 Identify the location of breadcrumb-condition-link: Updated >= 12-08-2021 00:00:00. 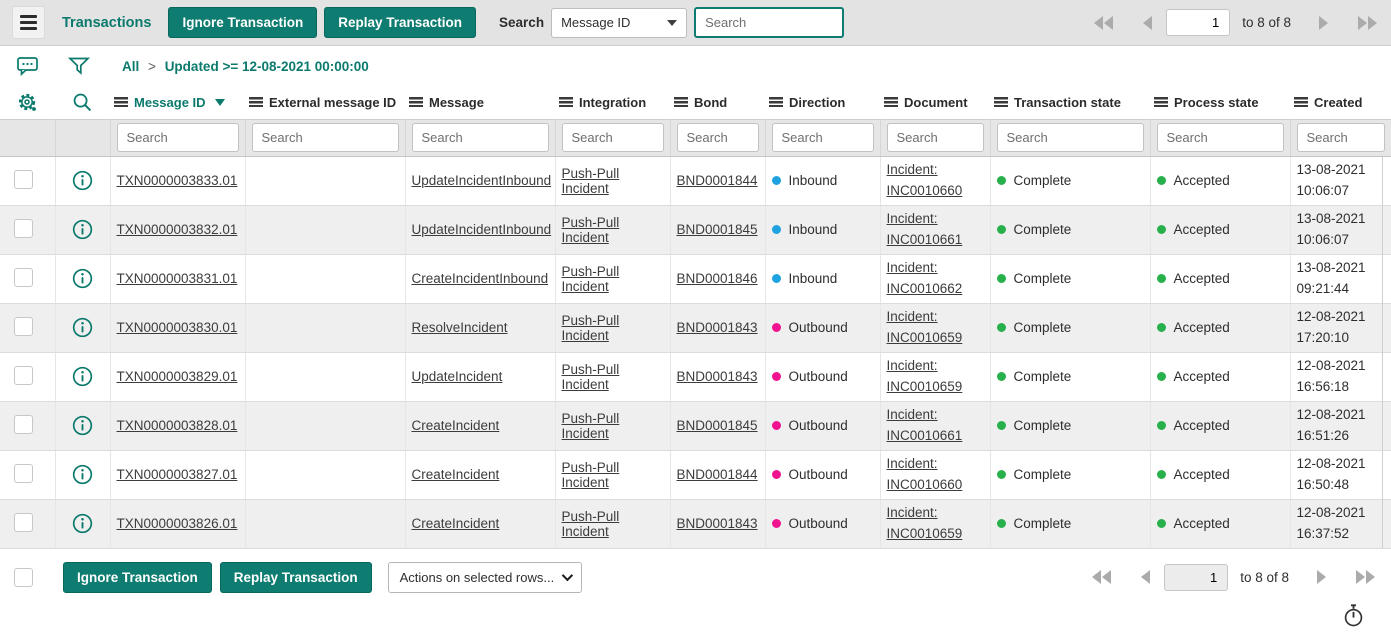
(266, 66).